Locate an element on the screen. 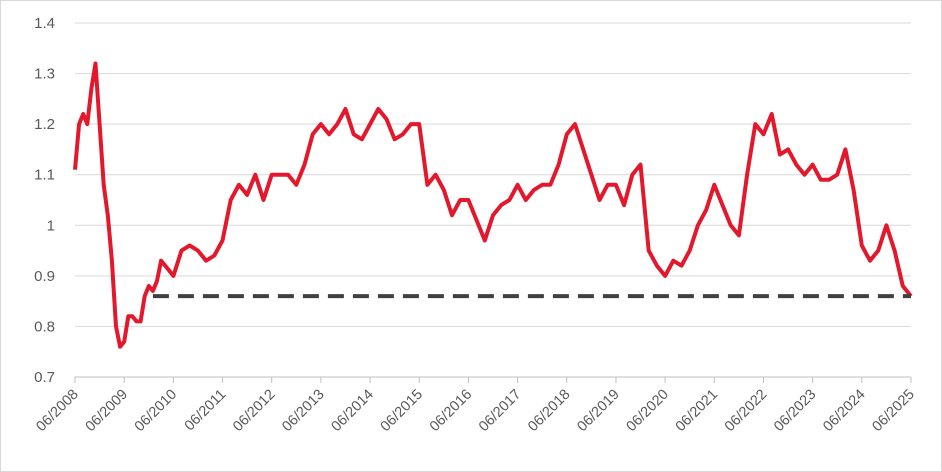  y-tick-label: 1.1 is located at coordinates (44, 175).